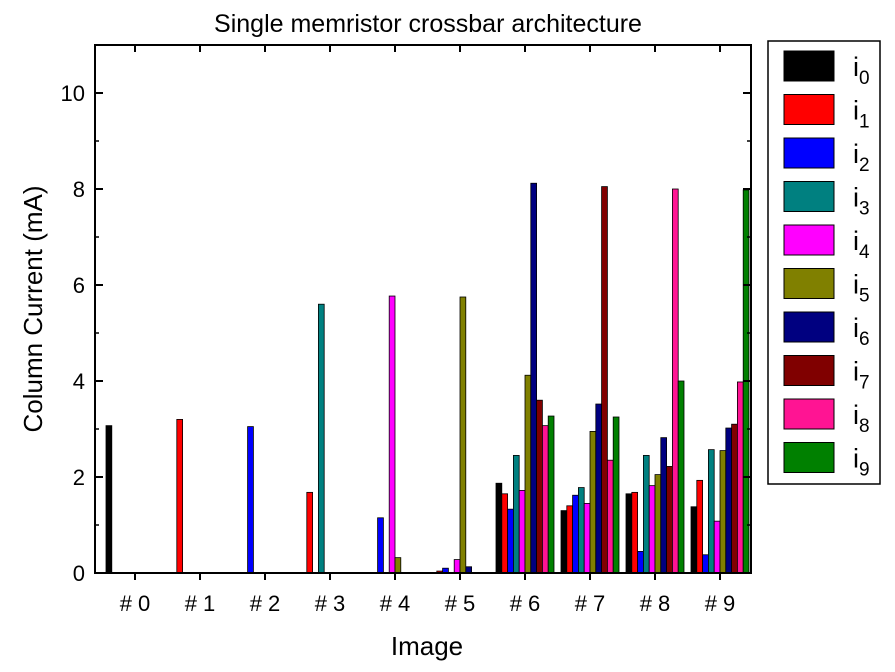 This screenshot has width=895, height=672. What do you see at coordinates (864, 339) in the screenshot?
I see `legend-subscript: 6` at bounding box center [864, 339].